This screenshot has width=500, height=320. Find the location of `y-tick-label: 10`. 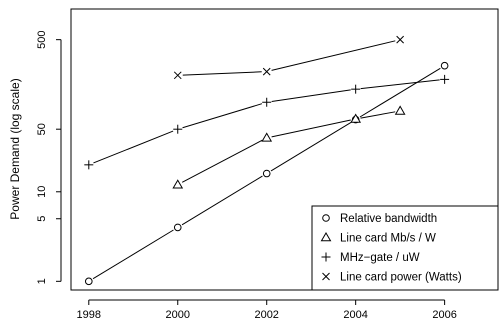

y-tick-label: 10 is located at coordinates (42, 192).